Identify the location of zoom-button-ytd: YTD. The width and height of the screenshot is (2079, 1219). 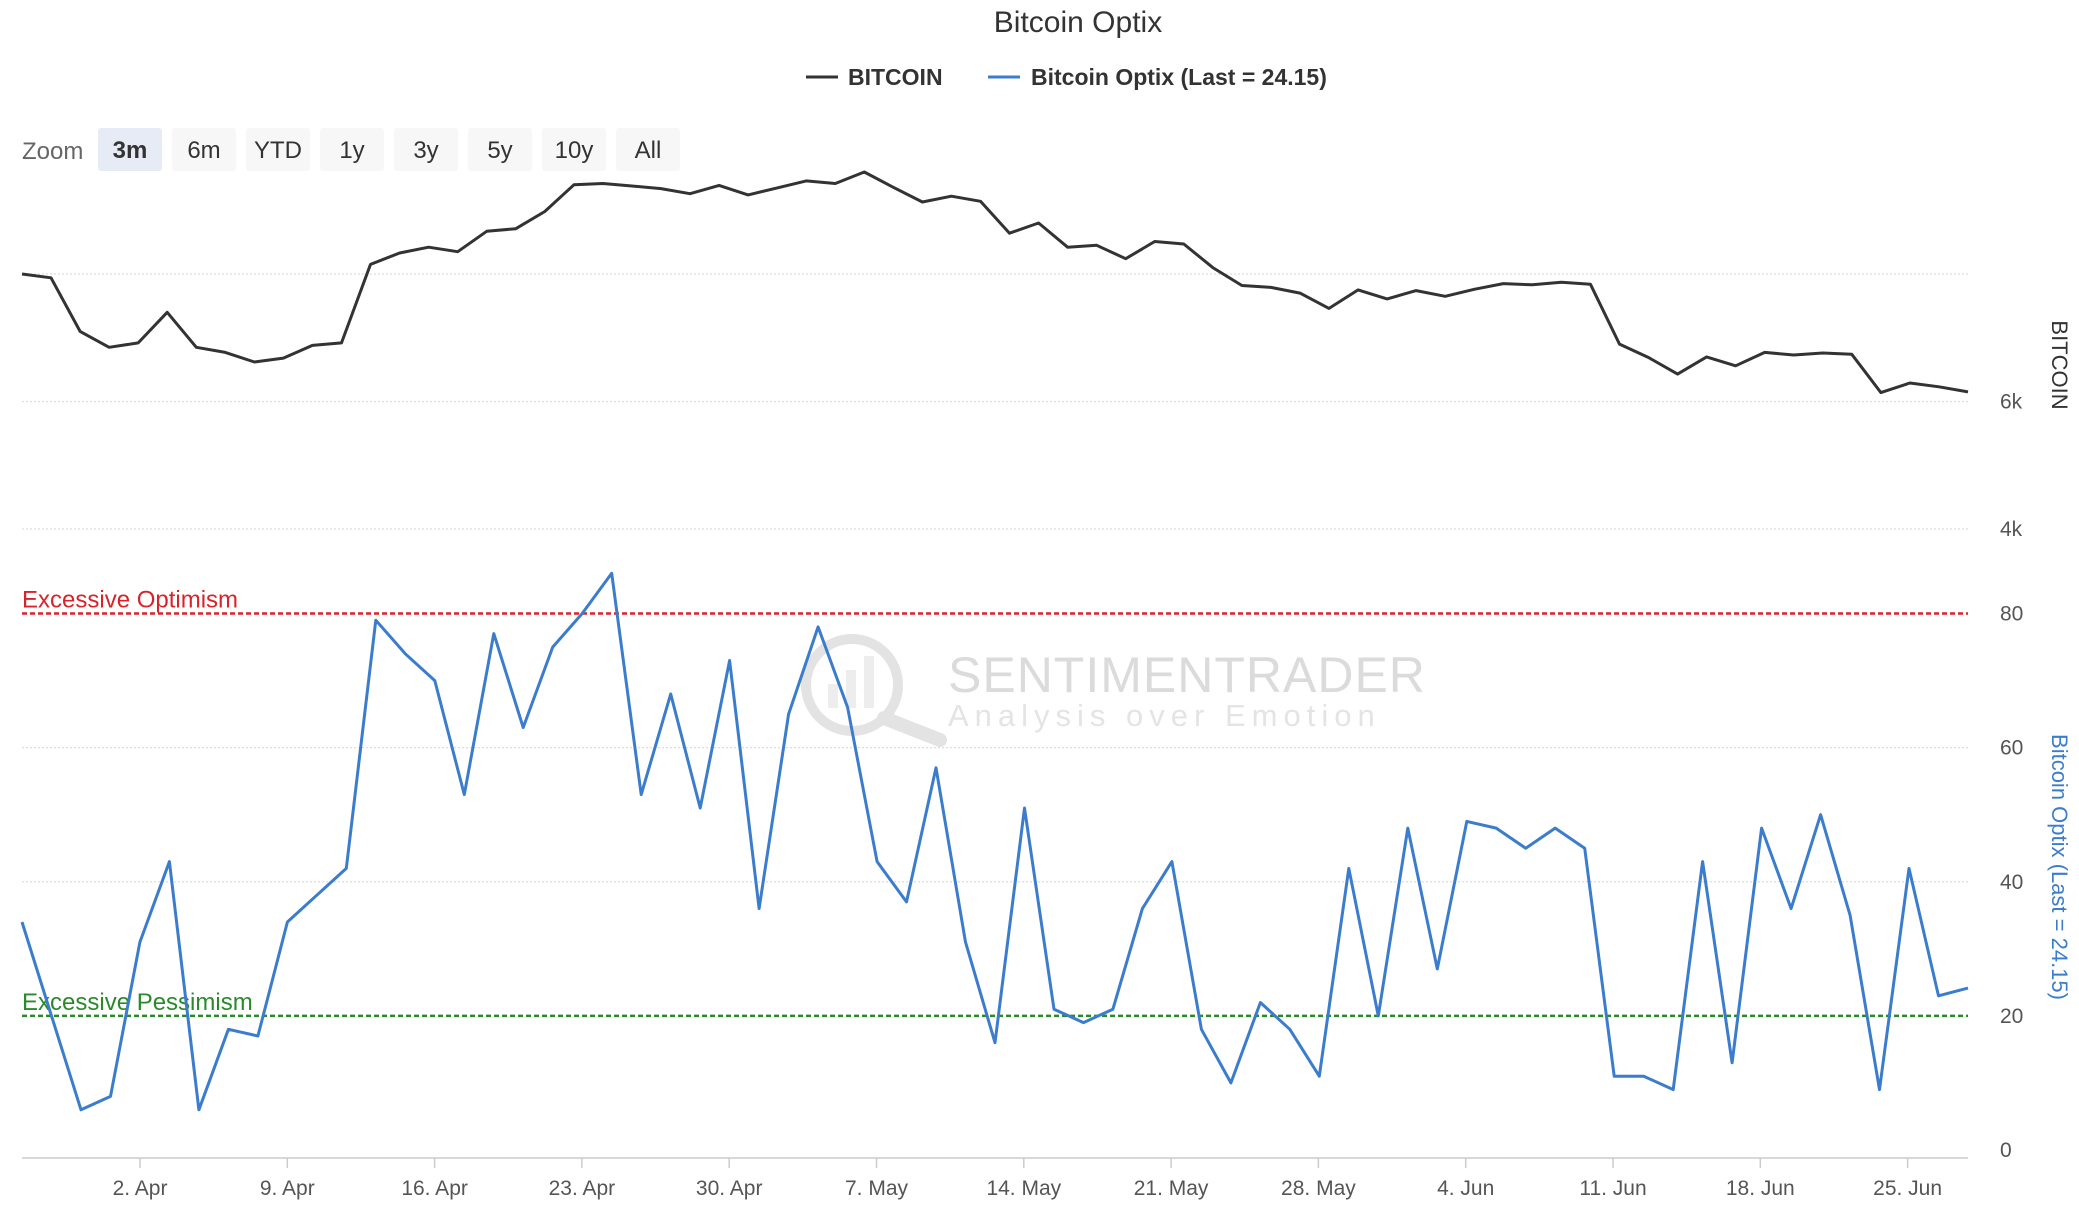
(278, 149).